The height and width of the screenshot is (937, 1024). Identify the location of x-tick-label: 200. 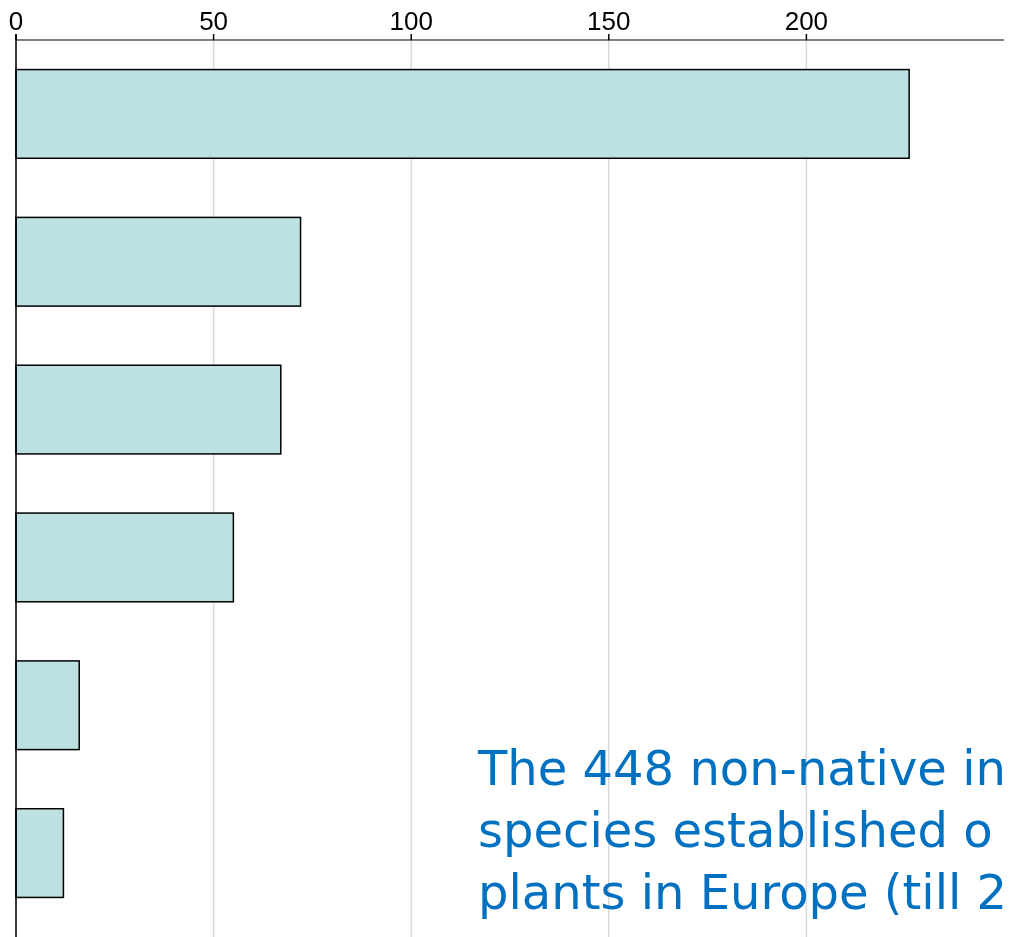
(806, 21).